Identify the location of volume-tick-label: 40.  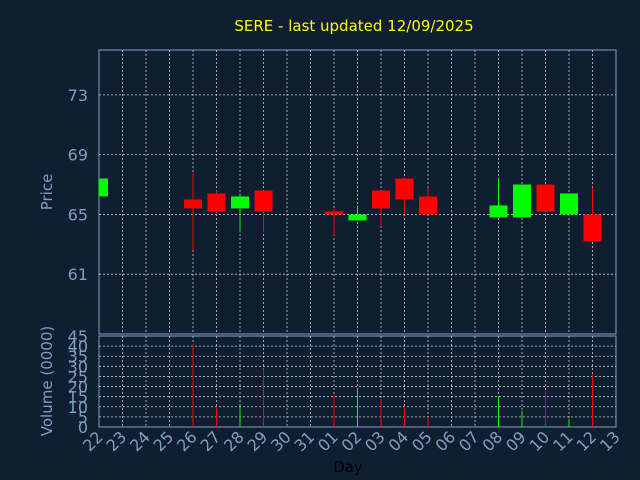
(78, 346).